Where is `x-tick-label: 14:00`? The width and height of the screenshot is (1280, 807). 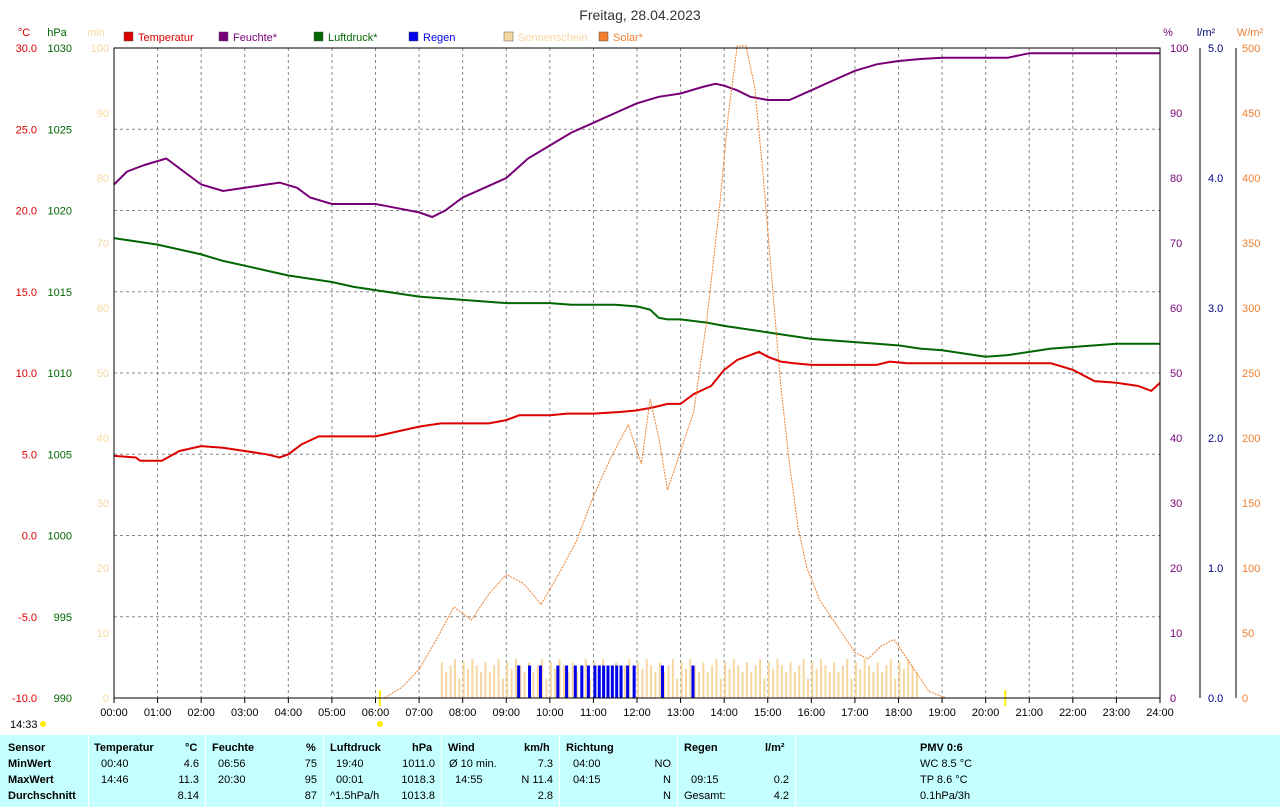 x-tick-label: 14:00 is located at coordinates (724, 713).